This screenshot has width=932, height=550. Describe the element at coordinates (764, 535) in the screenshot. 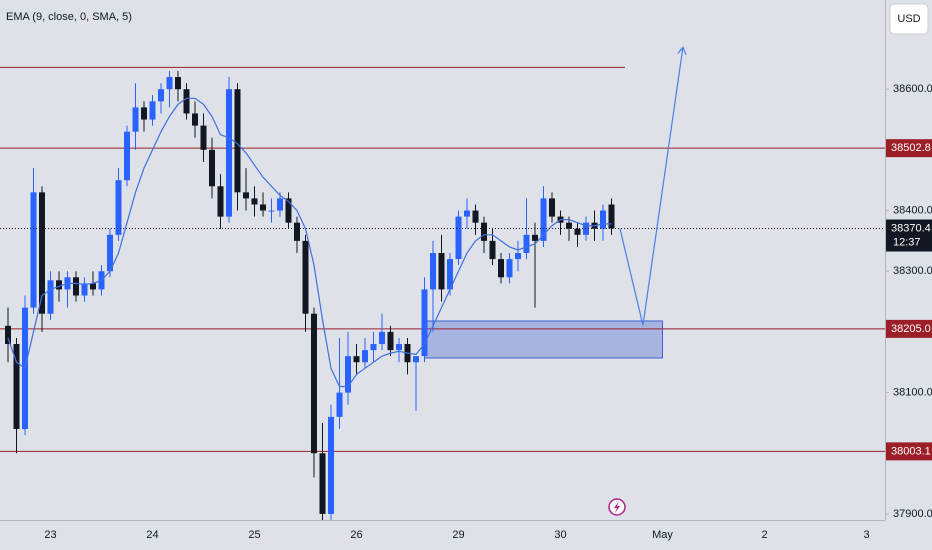

I see `x-tick-label: 2` at that location.